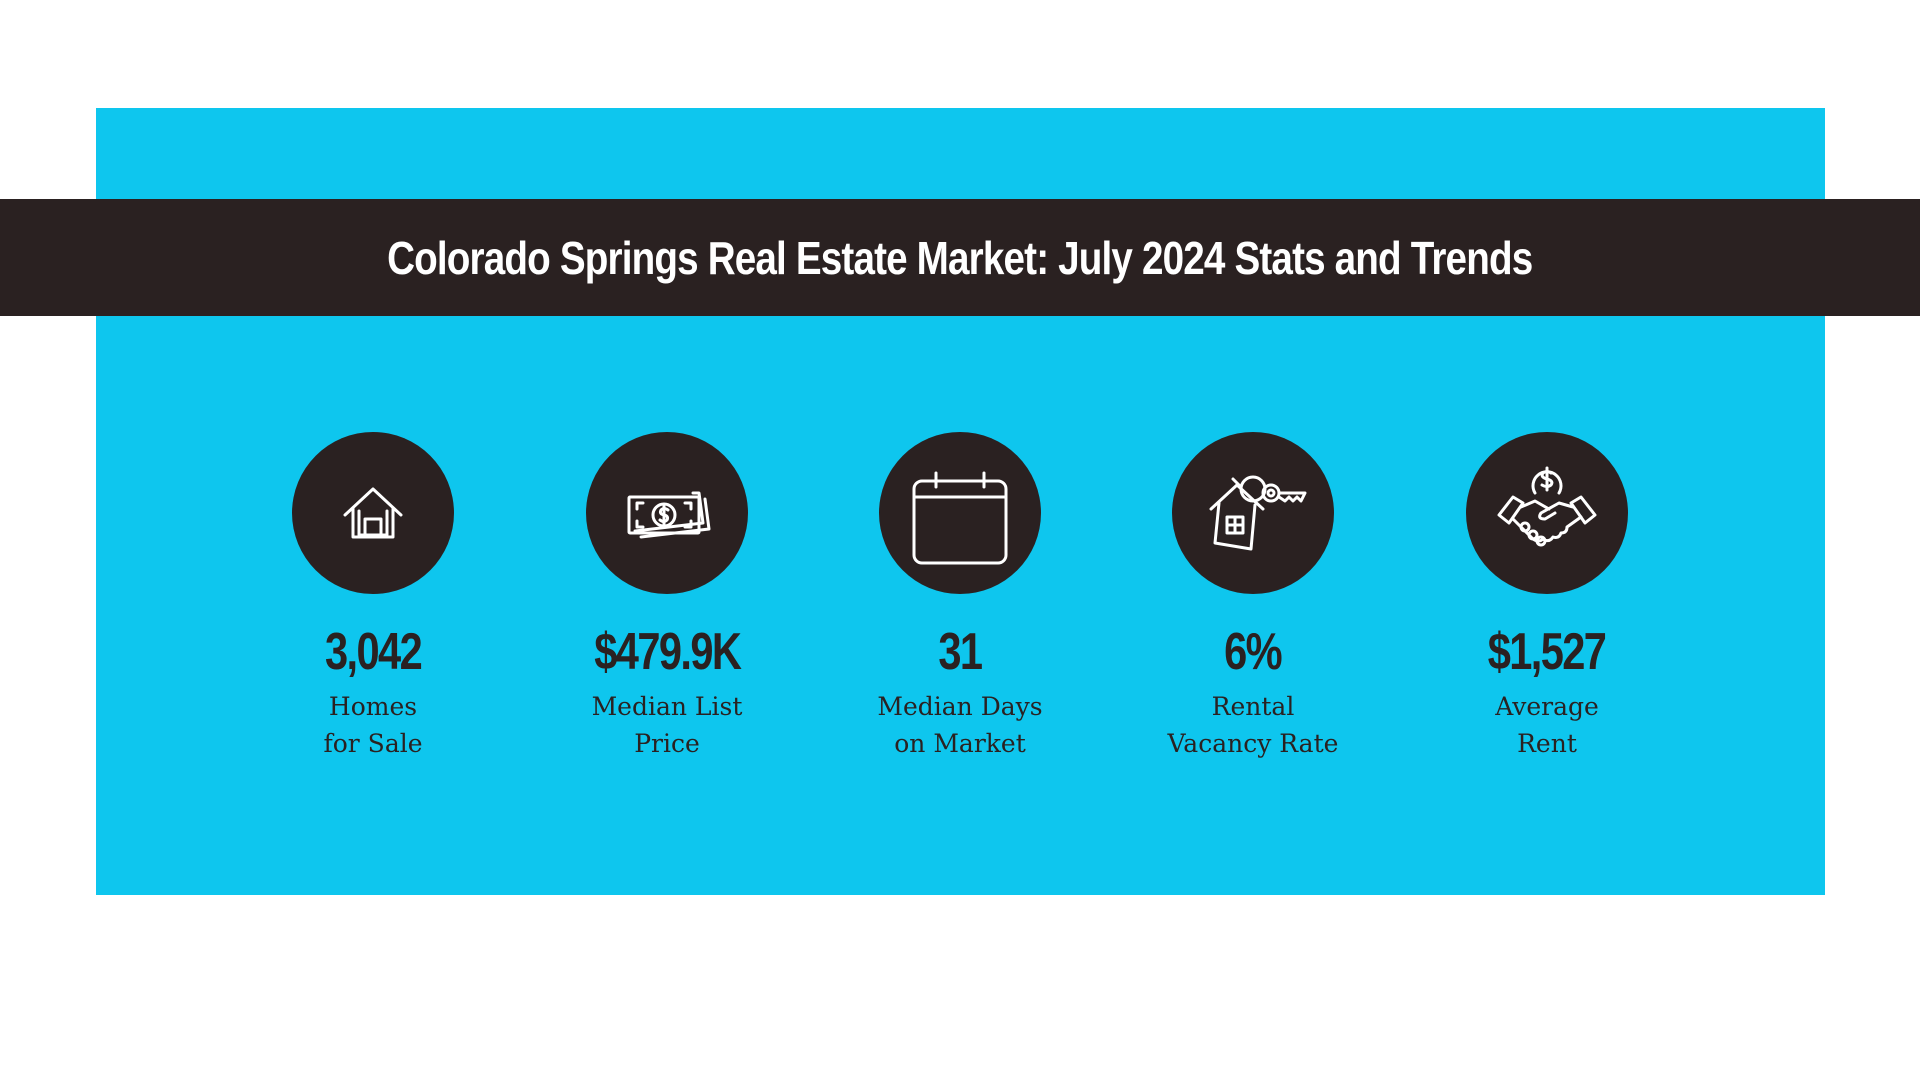 The width and height of the screenshot is (1920, 1080). What do you see at coordinates (667, 725) in the screenshot?
I see `stat-label: Median List Price` at bounding box center [667, 725].